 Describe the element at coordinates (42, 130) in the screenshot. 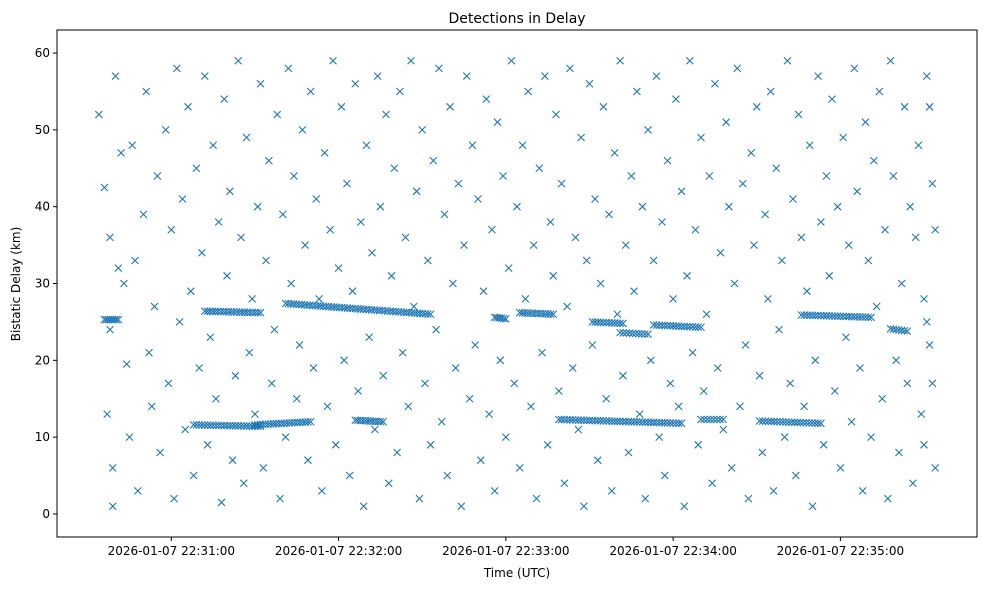

I see `y-tick-label: 50` at that location.